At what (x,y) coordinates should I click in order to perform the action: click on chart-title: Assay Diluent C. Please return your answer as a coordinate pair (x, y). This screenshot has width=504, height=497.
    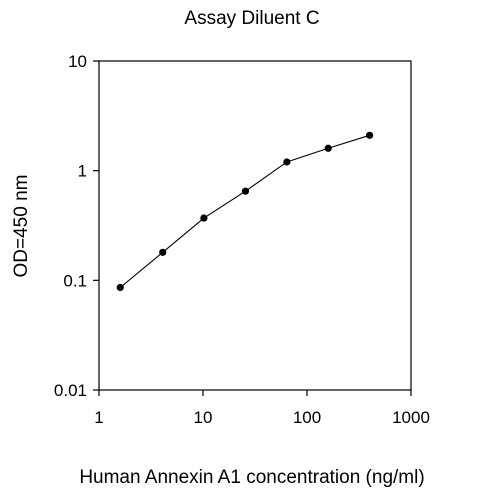
    Looking at the image, I should click on (251, 18).